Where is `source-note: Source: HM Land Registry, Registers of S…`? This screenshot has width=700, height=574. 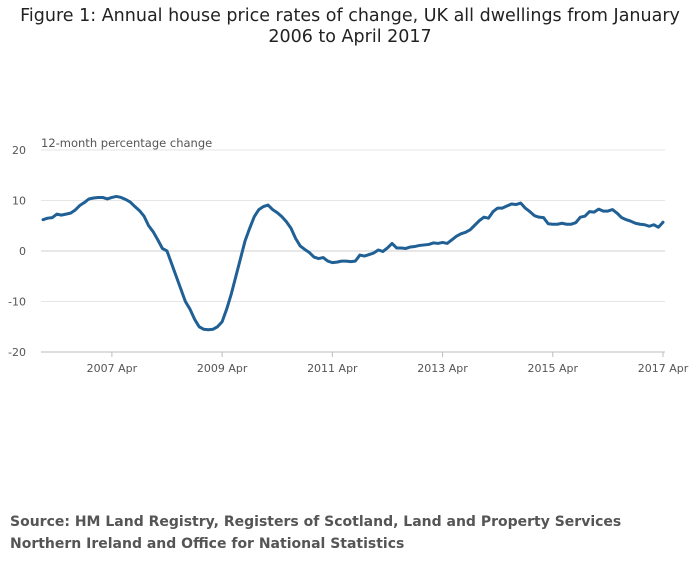 source-note: Source: HM Land Registry, Registers of S… is located at coordinates (316, 533).